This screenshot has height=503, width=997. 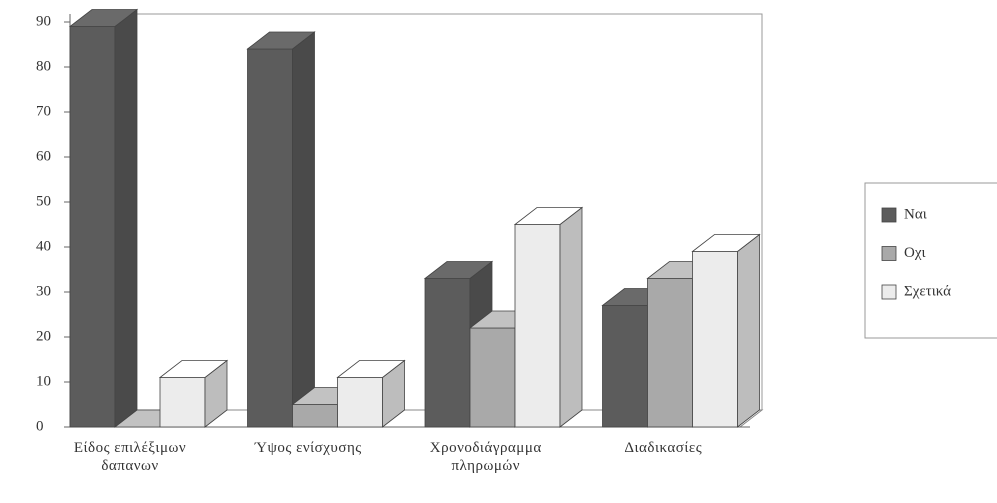 What do you see at coordinates (927, 291) in the screenshot?
I see `legend-label: Σχετικά` at bounding box center [927, 291].